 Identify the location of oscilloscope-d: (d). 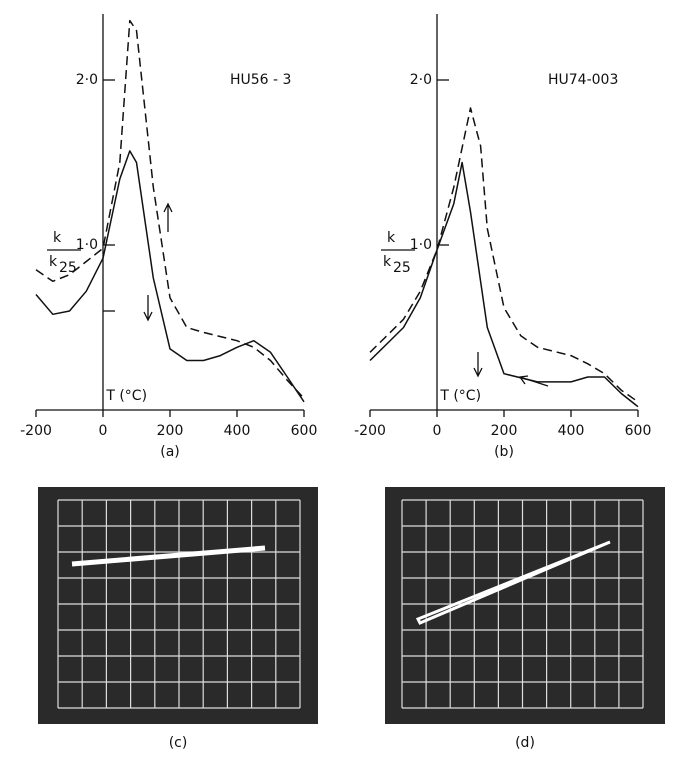
(525, 619).